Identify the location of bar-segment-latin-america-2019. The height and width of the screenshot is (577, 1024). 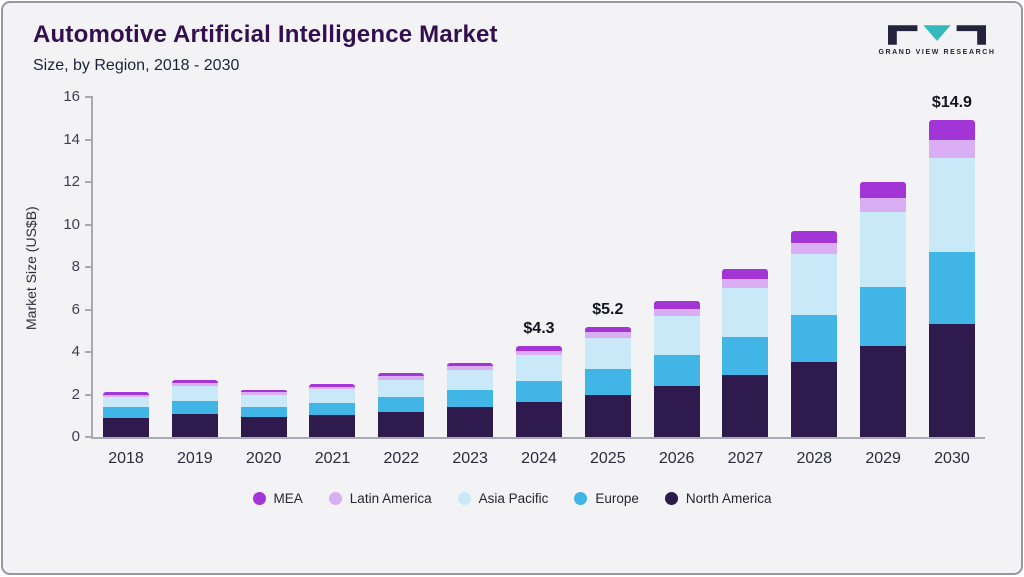
(194, 384).